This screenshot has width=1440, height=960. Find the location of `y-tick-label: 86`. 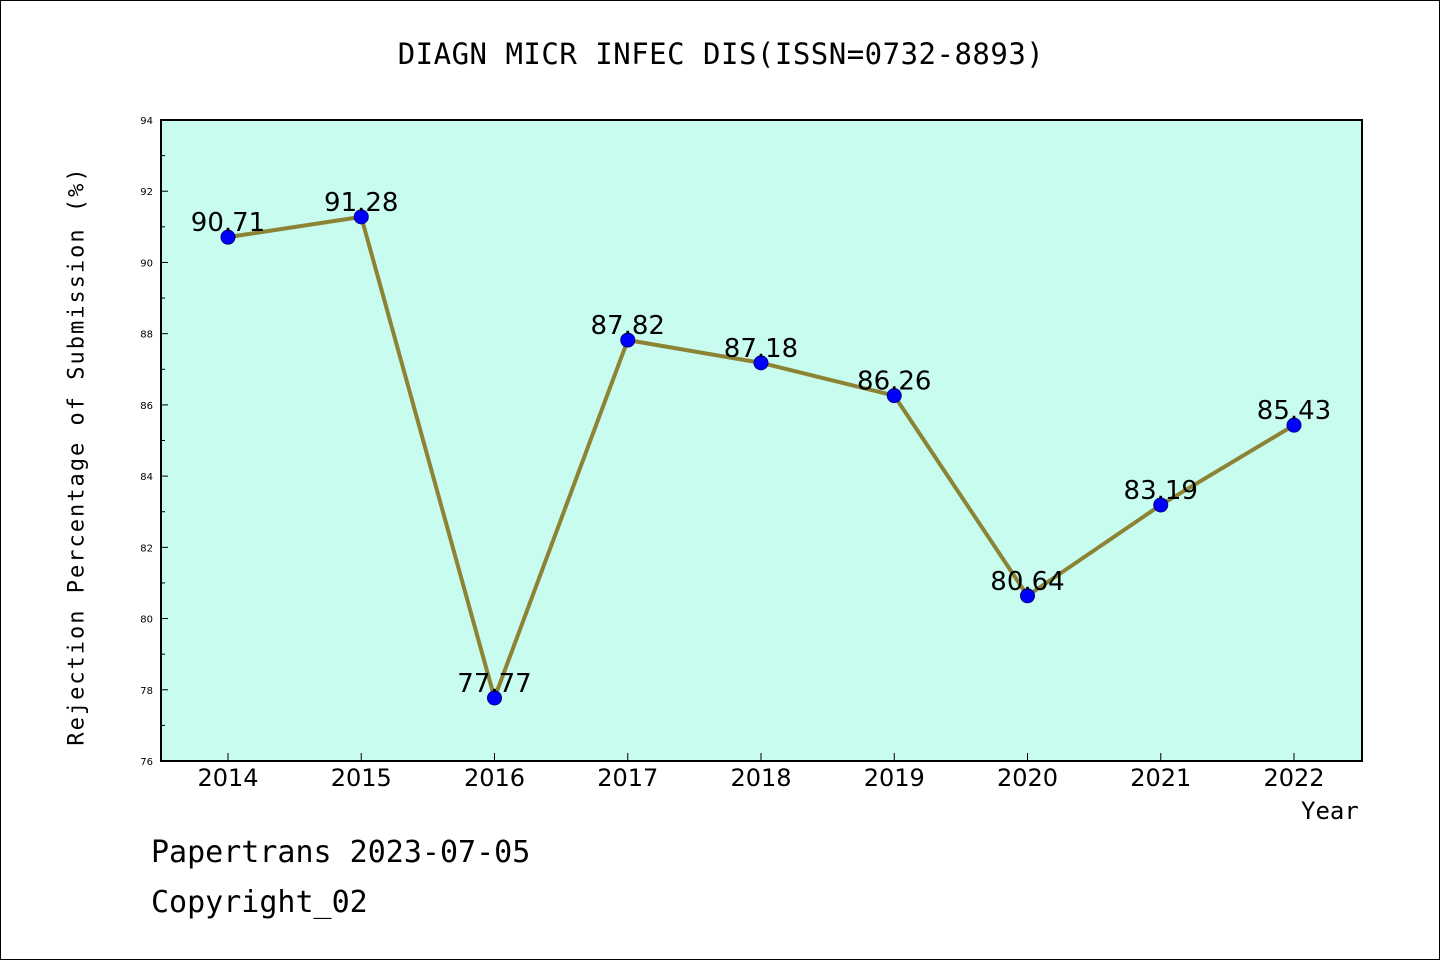

y-tick-label: 86 is located at coordinates (146, 406).